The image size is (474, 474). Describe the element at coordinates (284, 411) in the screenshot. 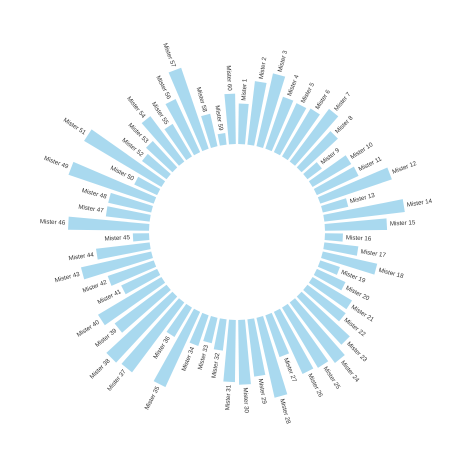

I see `bar-label-28: Mister 28` at that location.